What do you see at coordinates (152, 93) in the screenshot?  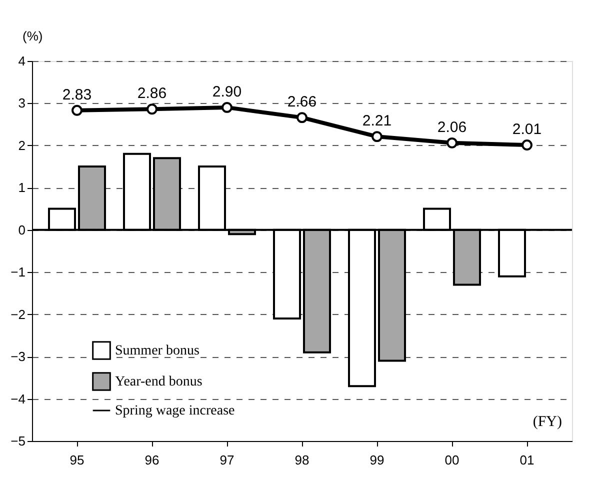 I see `data-label: 2.86` at bounding box center [152, 93].